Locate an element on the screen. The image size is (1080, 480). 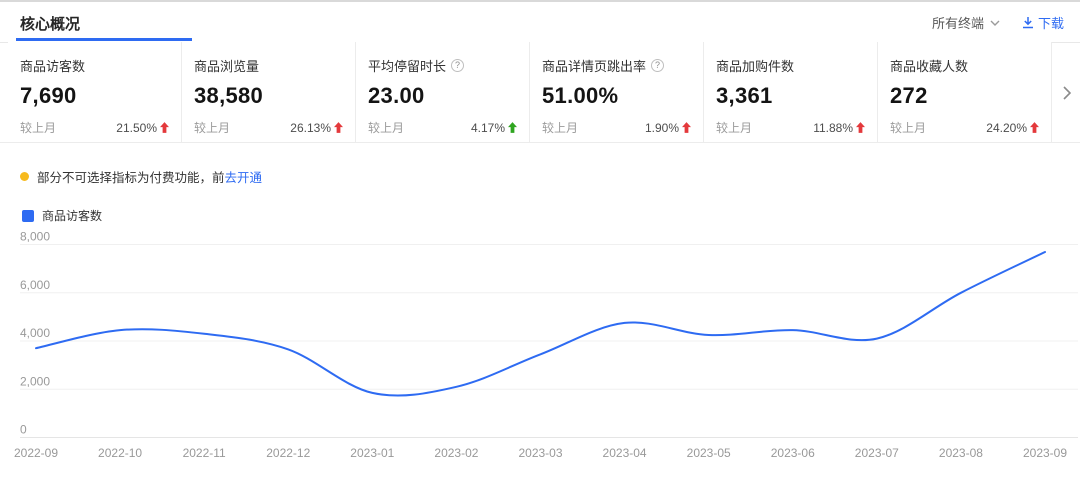
x-axis-label: 2023-06 is located at coordinates (793, 453).